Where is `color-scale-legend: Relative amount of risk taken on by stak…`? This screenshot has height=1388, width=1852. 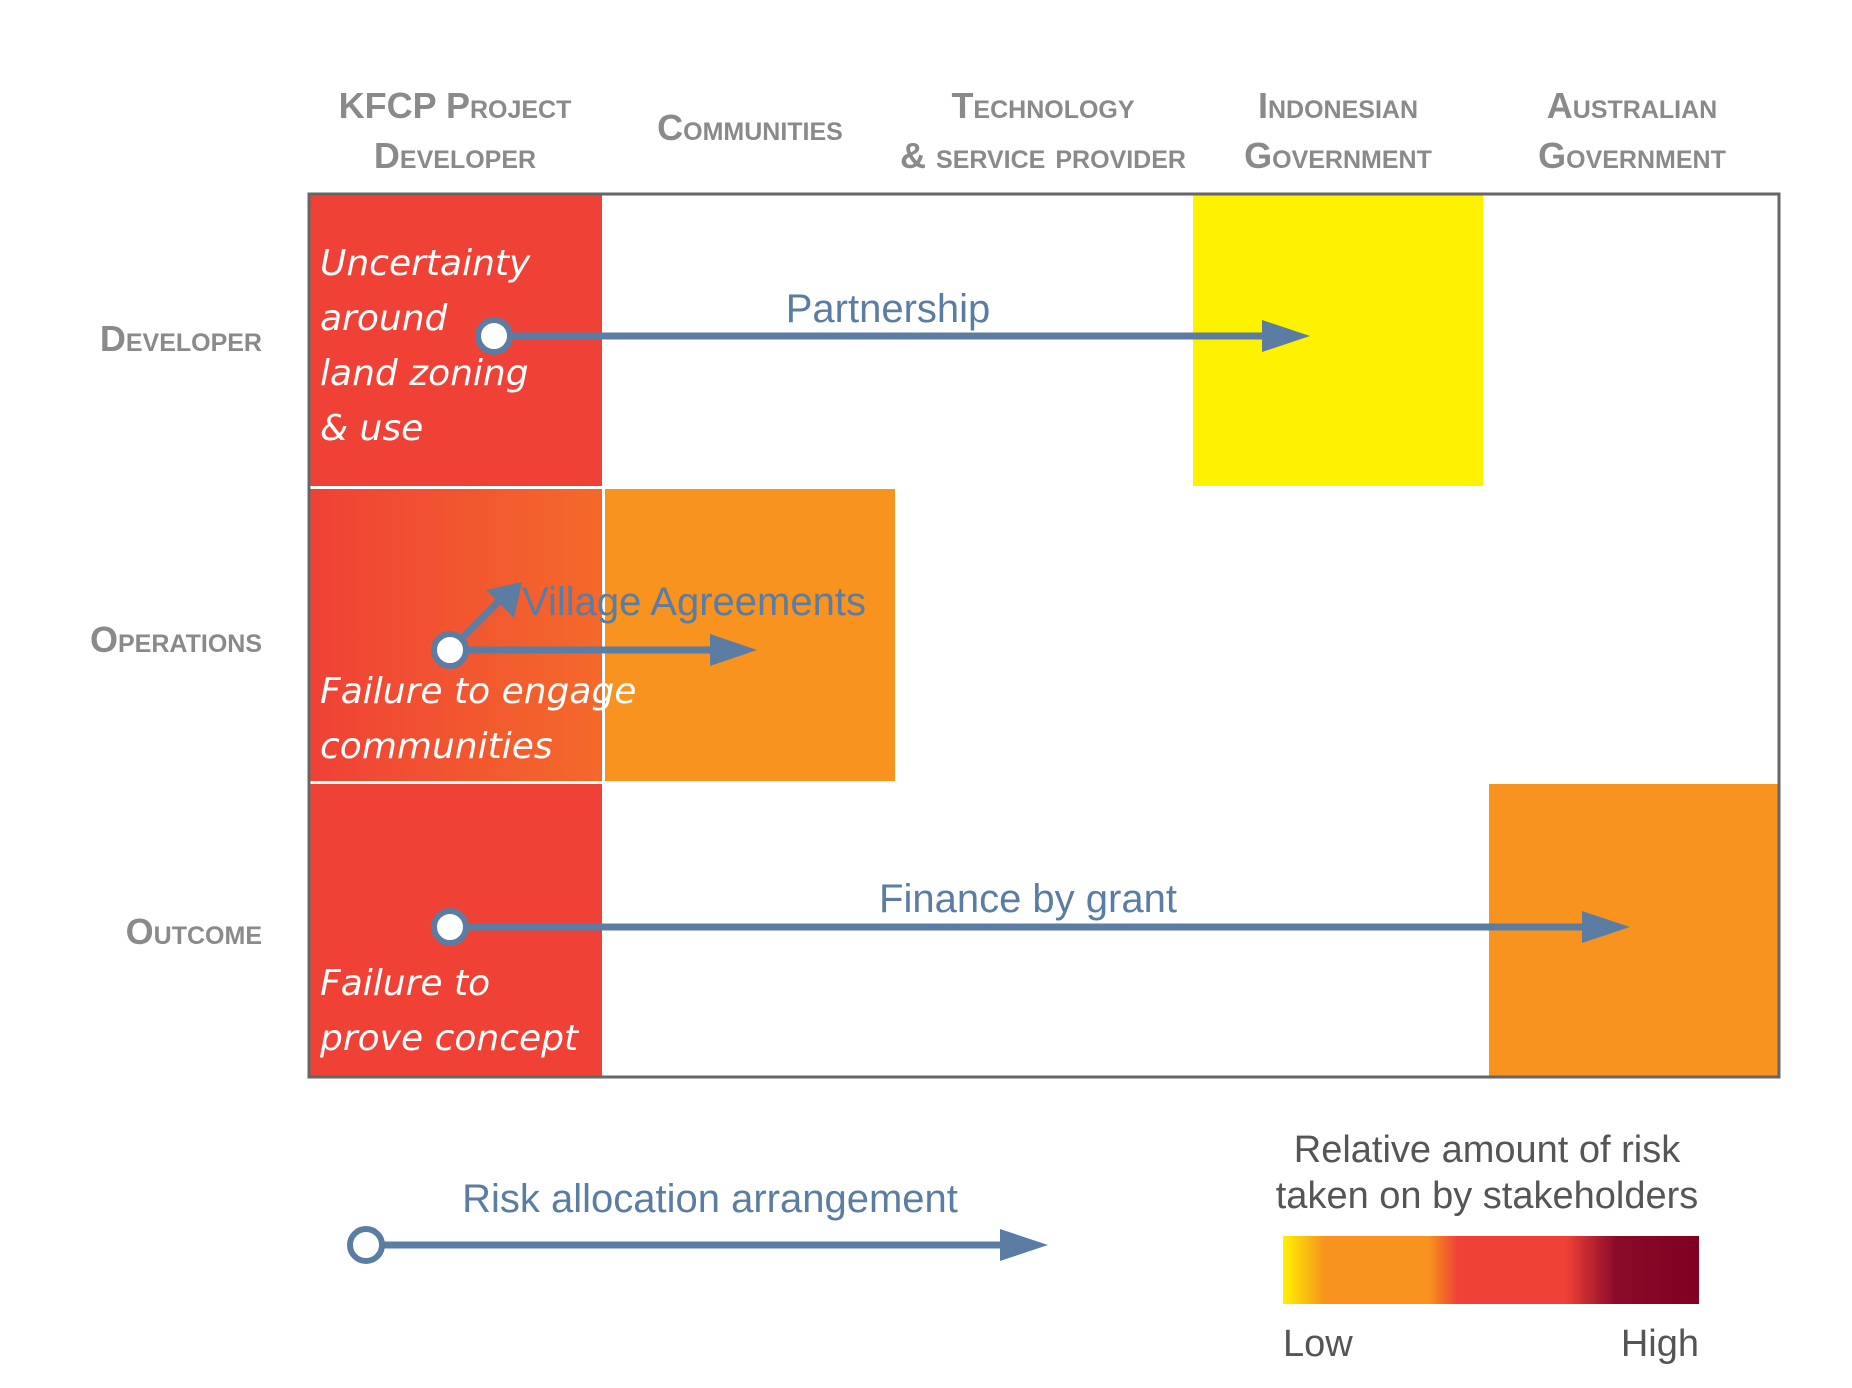
color-scale-legend: Relative amount of risk taken on by stak… is located at coordinates (1487, 1247).